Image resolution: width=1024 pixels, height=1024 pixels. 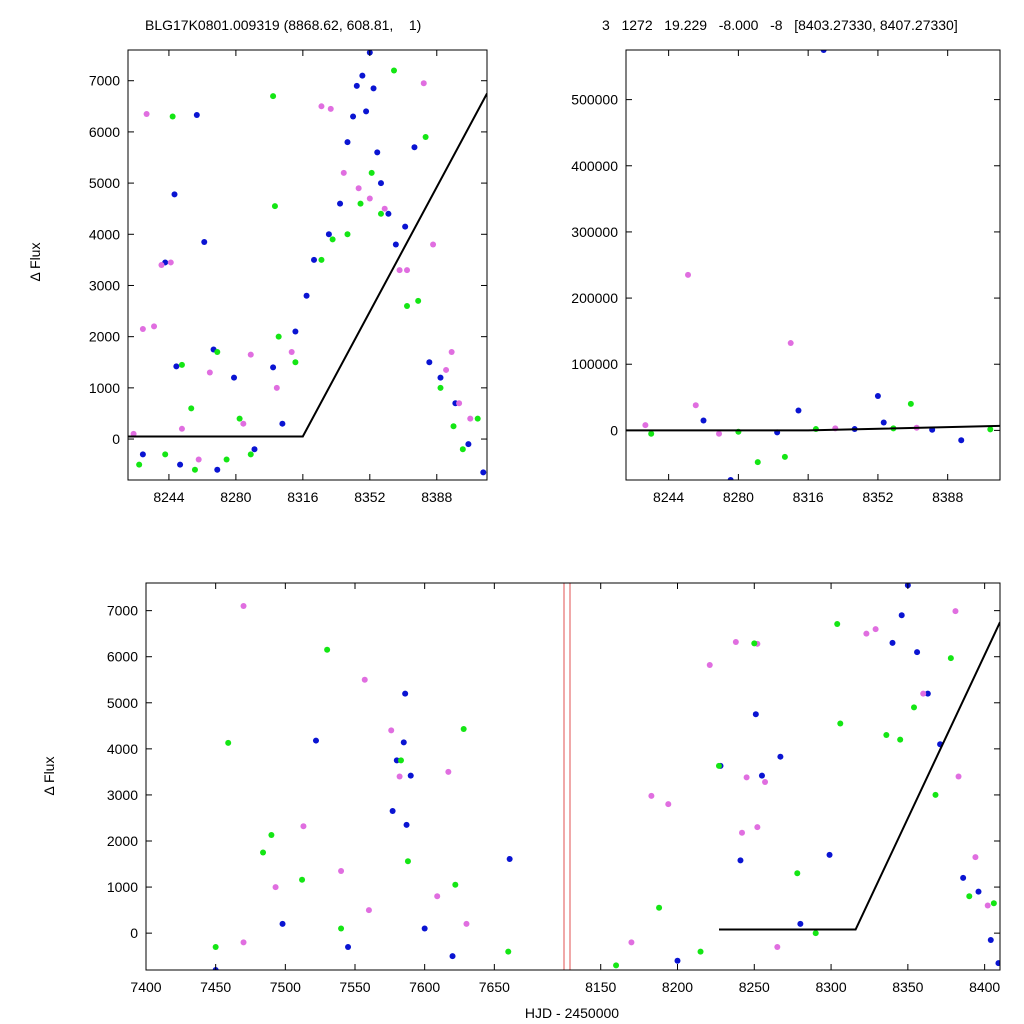 What do you see at coordinates (168, 497) in the screenshot?
I see `tl-xtick-label: 8244` at bounding box center [168, 497].